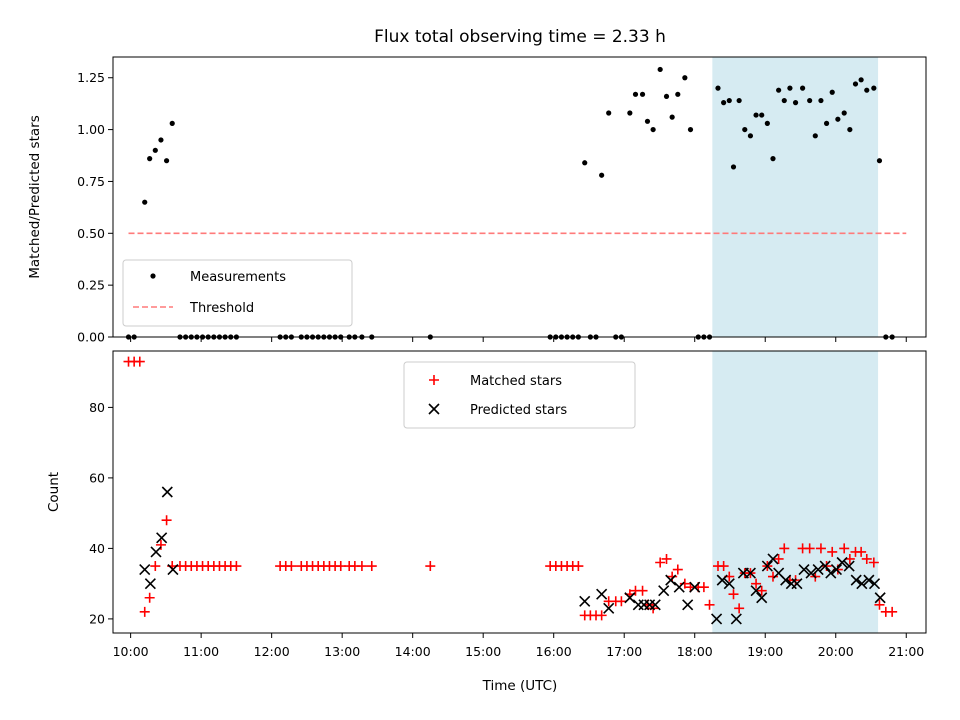 This screenshot has width=960, height=720. I want to click on top-legend: Measurements Threshold, so click(237, 293).